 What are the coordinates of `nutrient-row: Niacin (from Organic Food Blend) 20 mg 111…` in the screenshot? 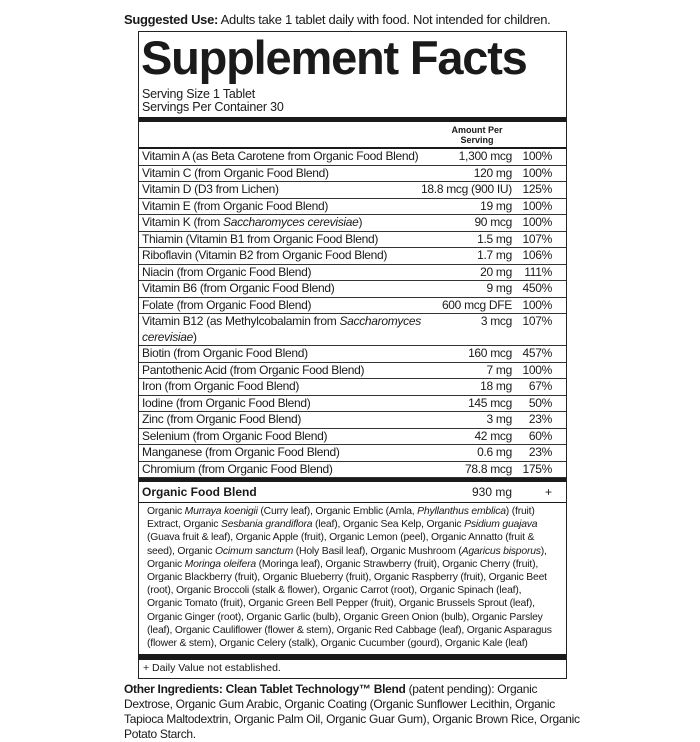 It's located at (352, 272).